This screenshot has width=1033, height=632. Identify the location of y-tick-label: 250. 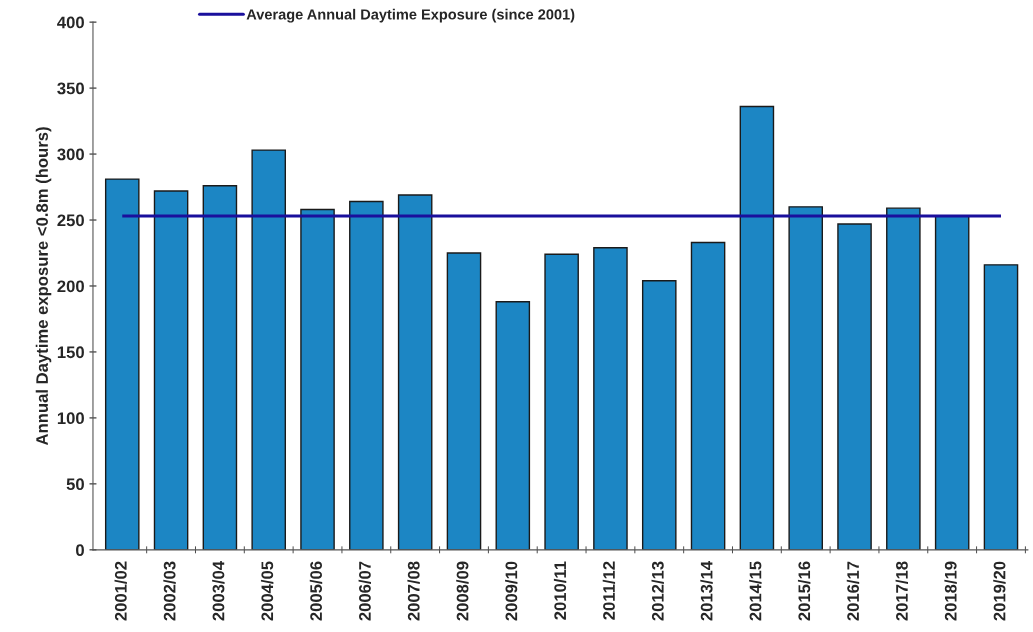
(70, 220).